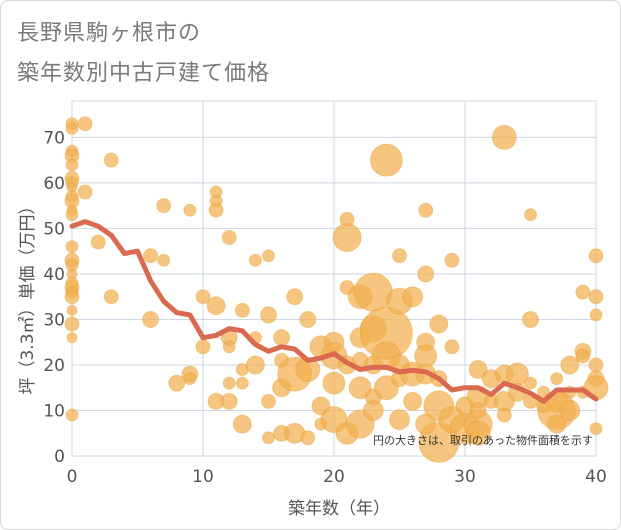 The image size is (621, 530). Describe the element at coordinates (203, 477) in the screenshot. I see `x-tick-label: 10` at that location.